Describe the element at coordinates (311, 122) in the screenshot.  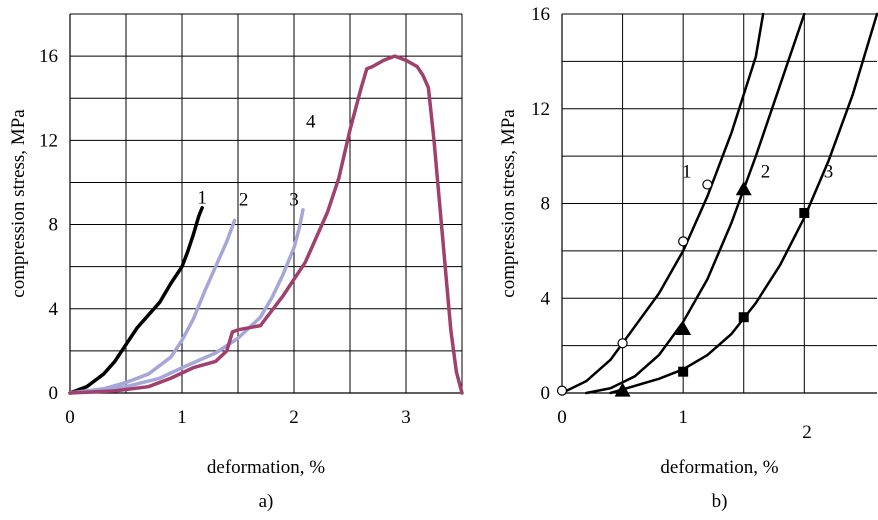
I see `series-label: 4` at that location.